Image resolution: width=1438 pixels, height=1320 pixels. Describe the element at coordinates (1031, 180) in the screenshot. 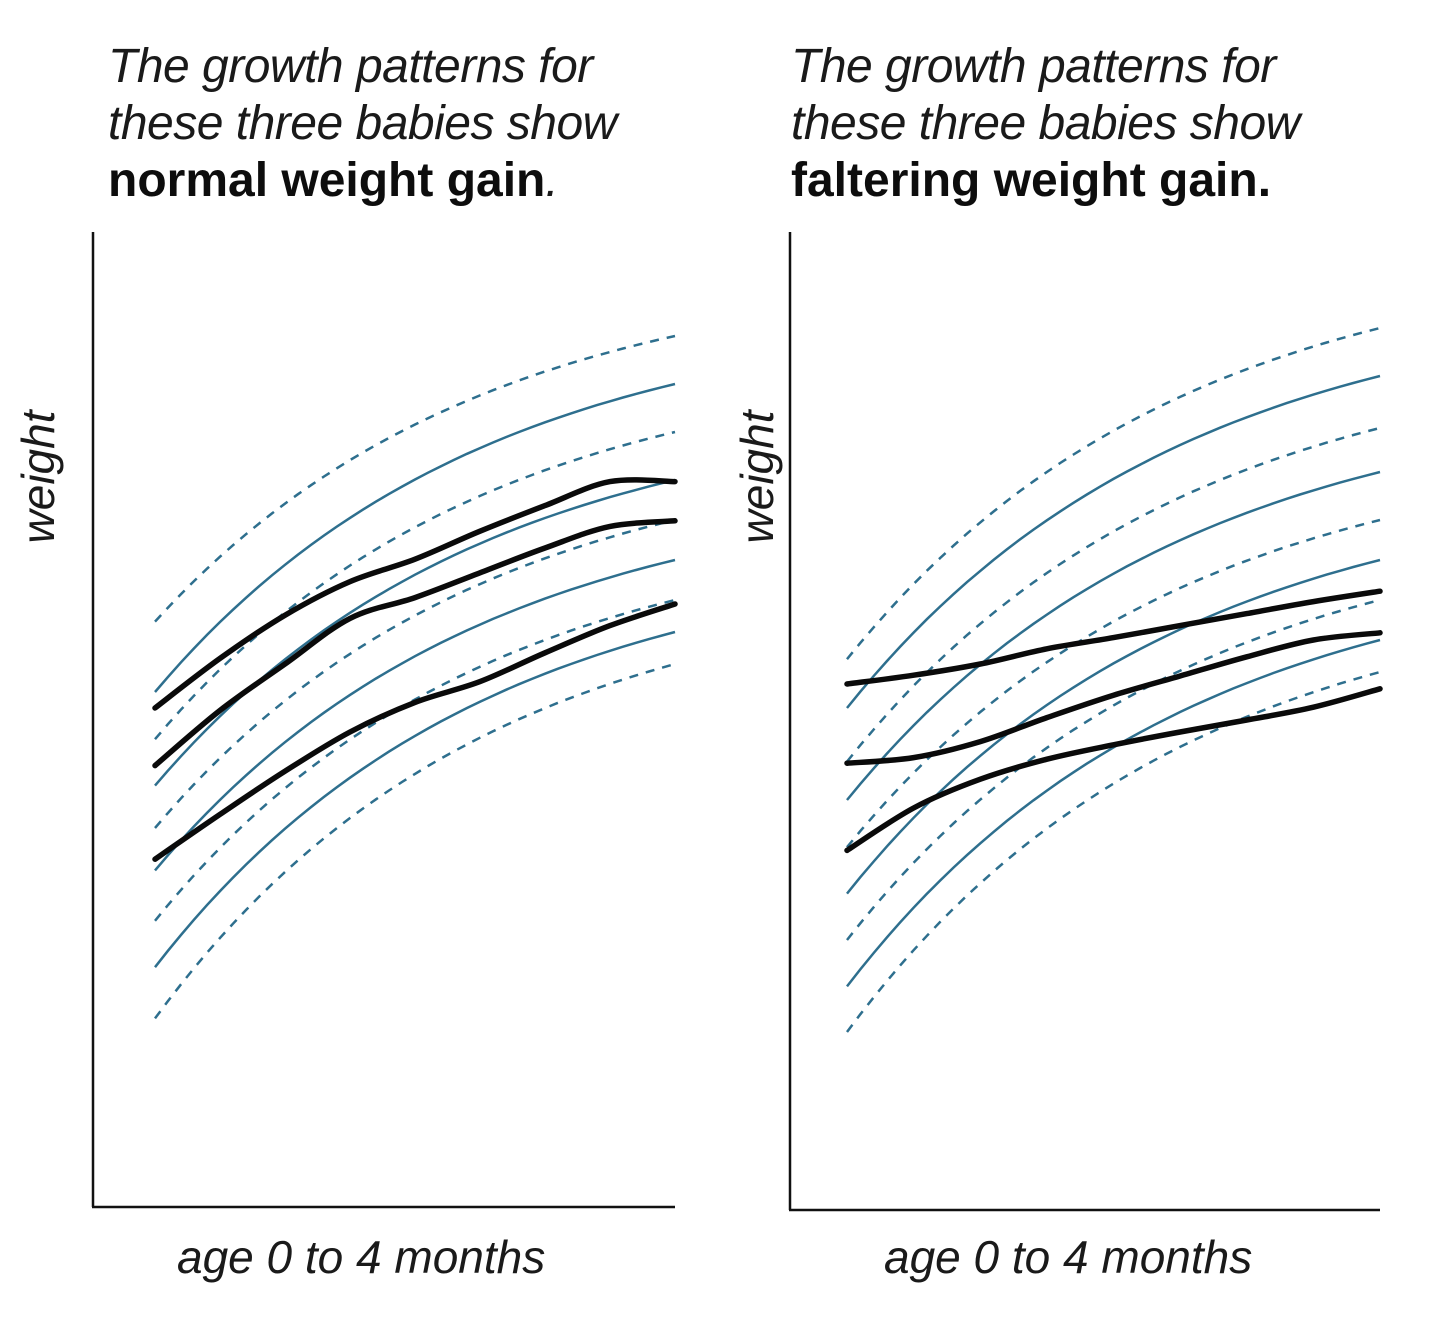

I see `caption-emphasis: faltering weight gain.` at that location.